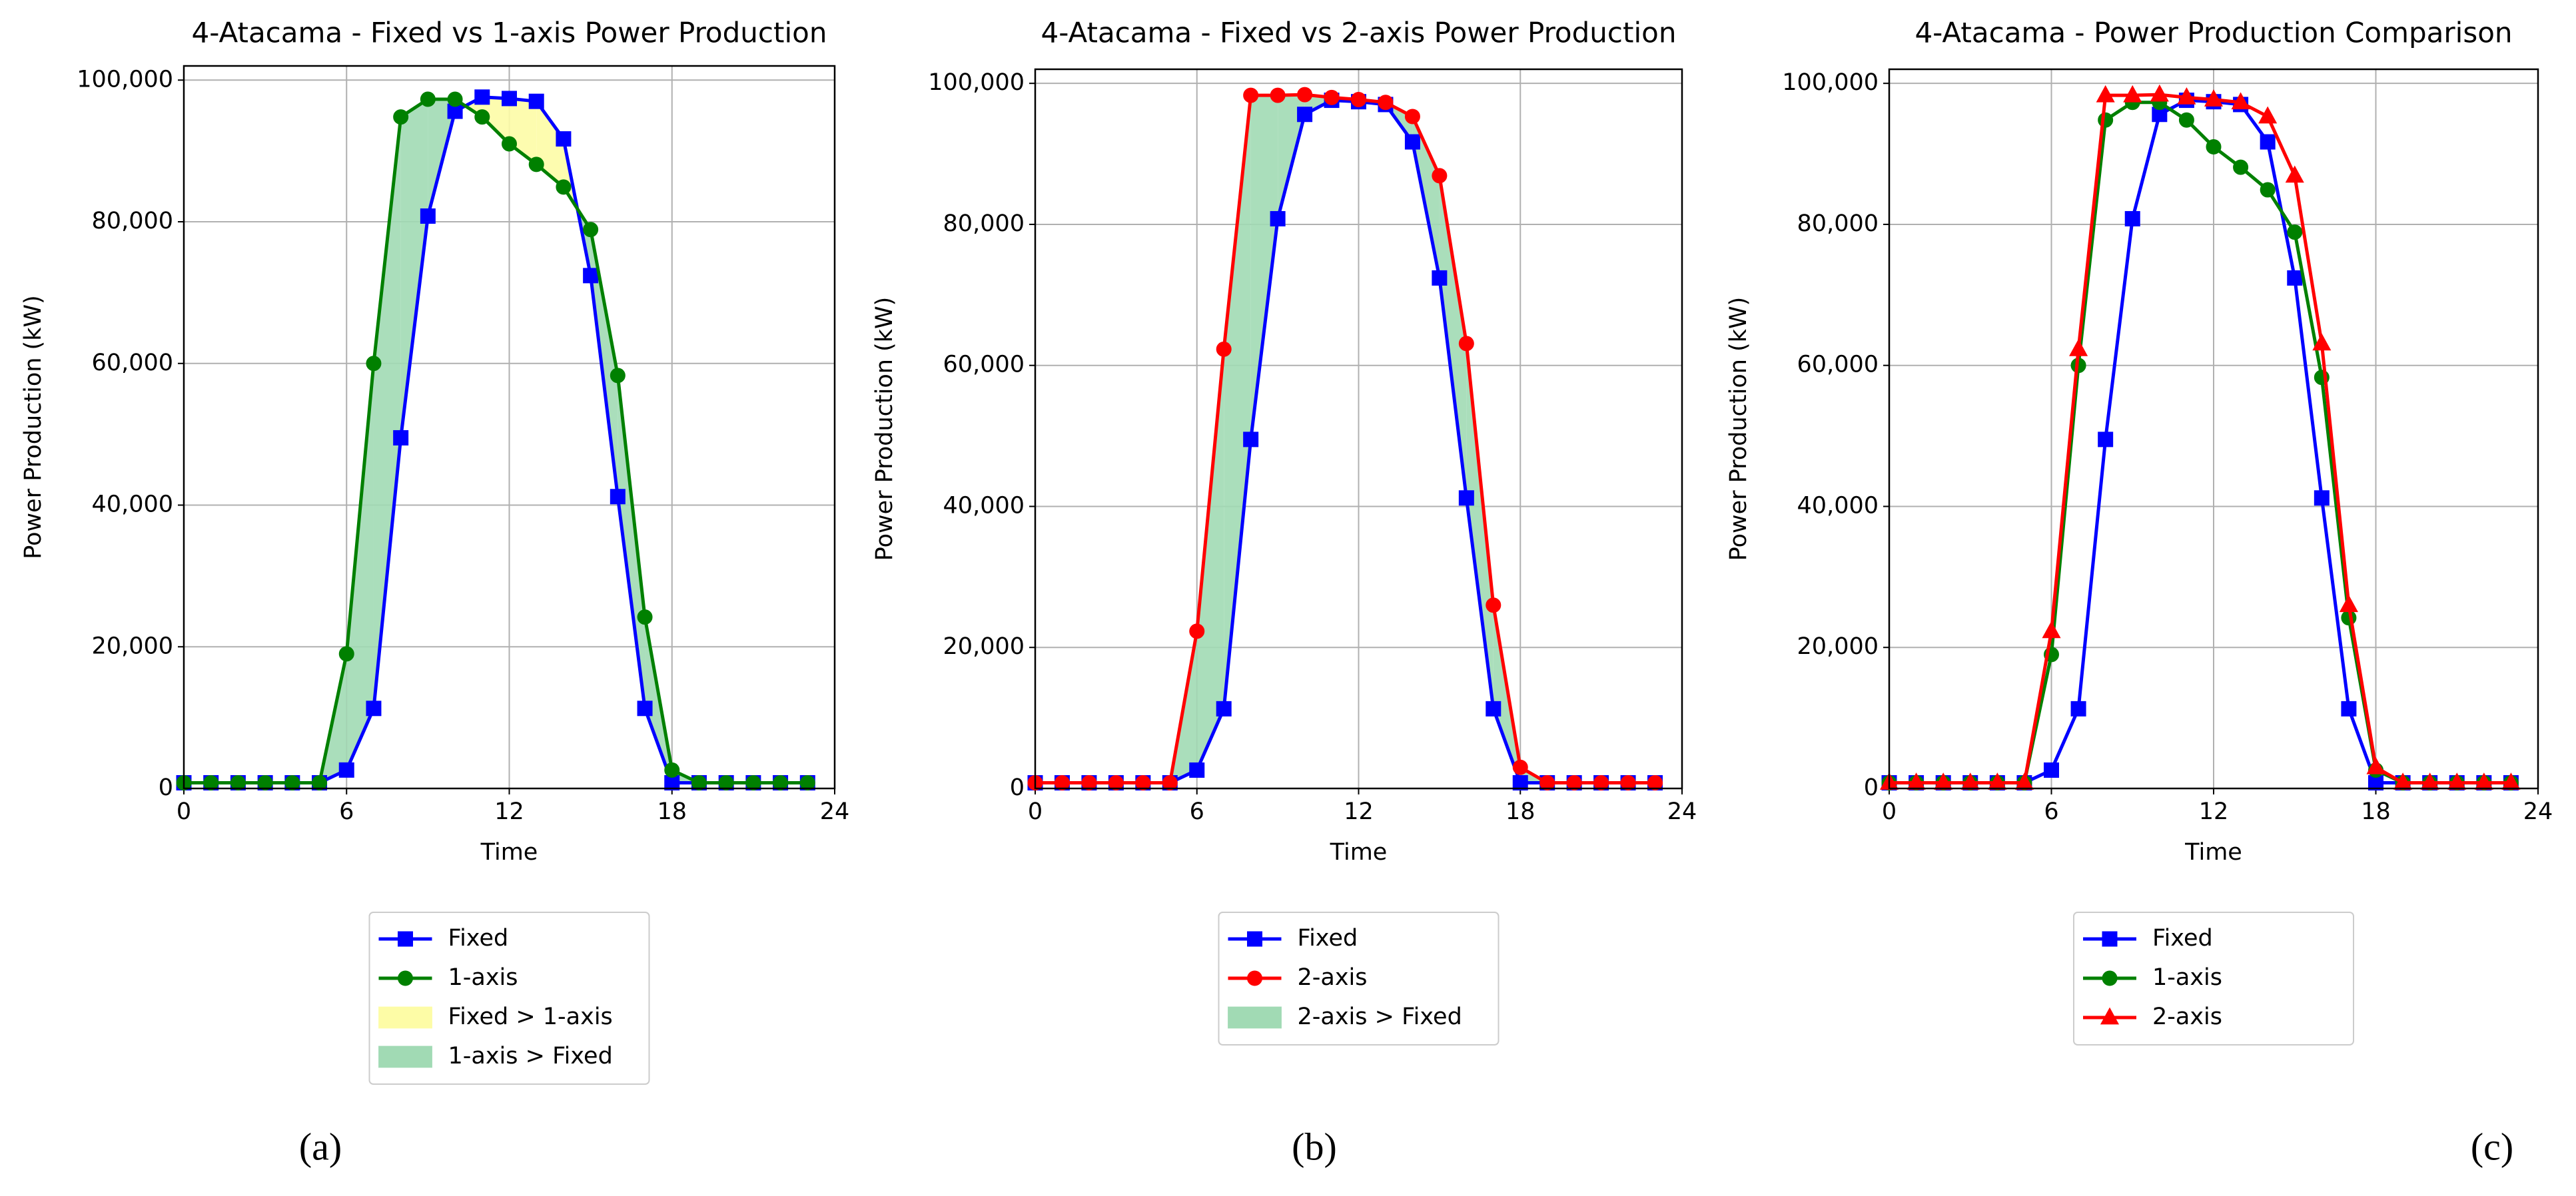  Describe the element at coordinates (2213, 853) in the screenshot. I see `x-axis-label: Time` at that location.